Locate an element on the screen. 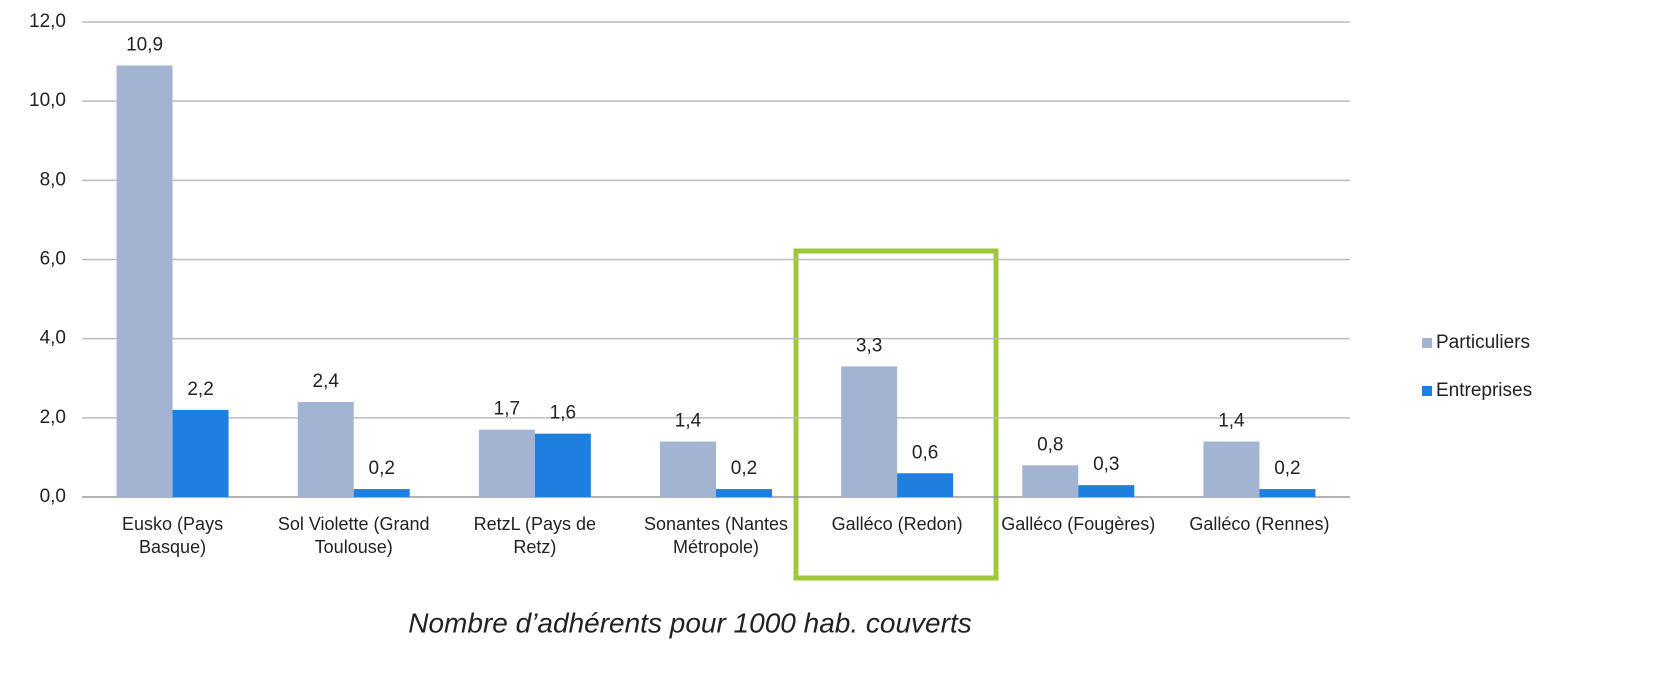  data-label: 2,2 is located at coordinates (200, 389).